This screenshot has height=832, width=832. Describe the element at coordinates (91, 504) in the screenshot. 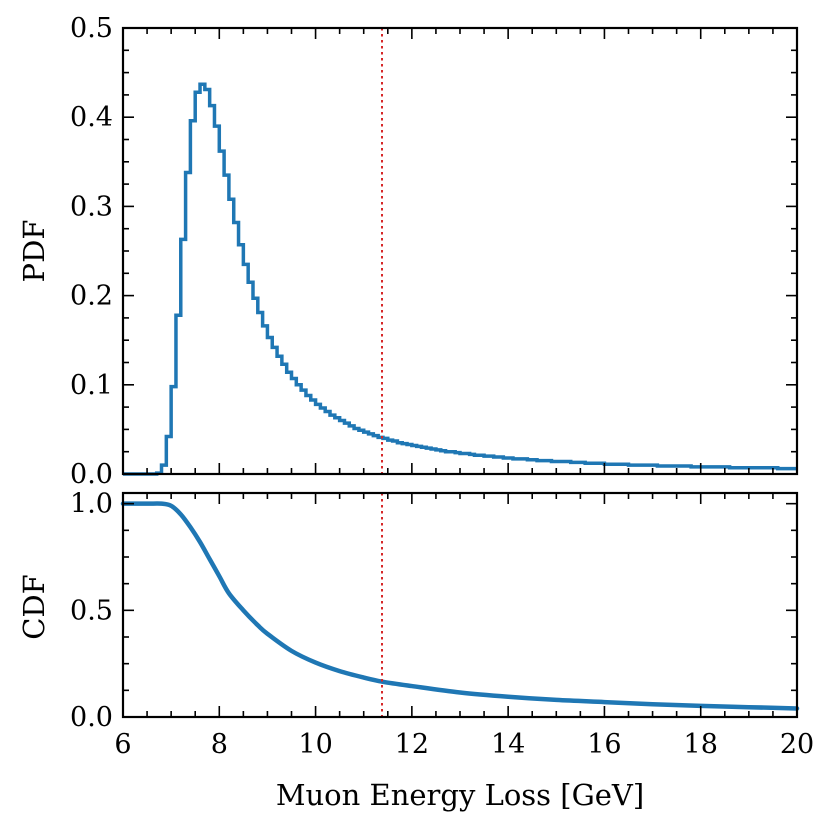

I see `cdf-ytick-label: 1.0` at that location.